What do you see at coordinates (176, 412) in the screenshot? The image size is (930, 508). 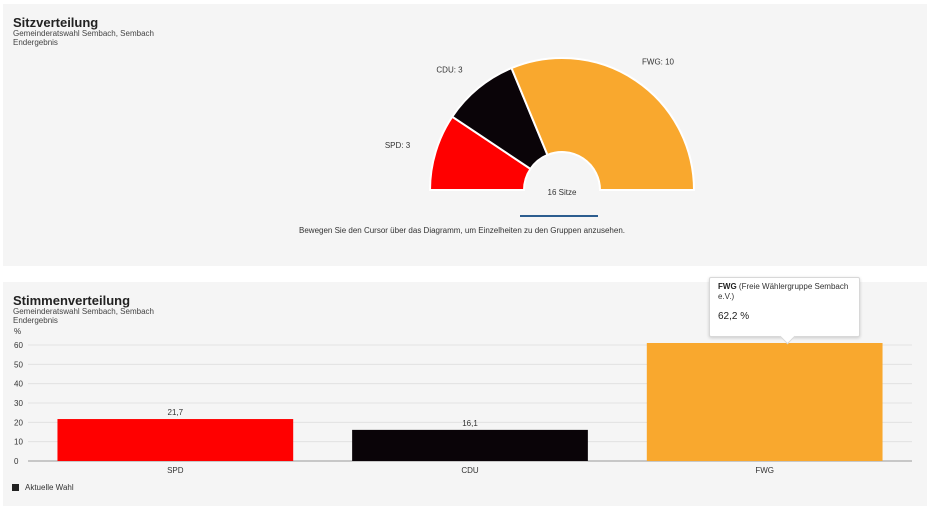 I see `bar-value-label: 21,7` at bounding box center [176, 412].